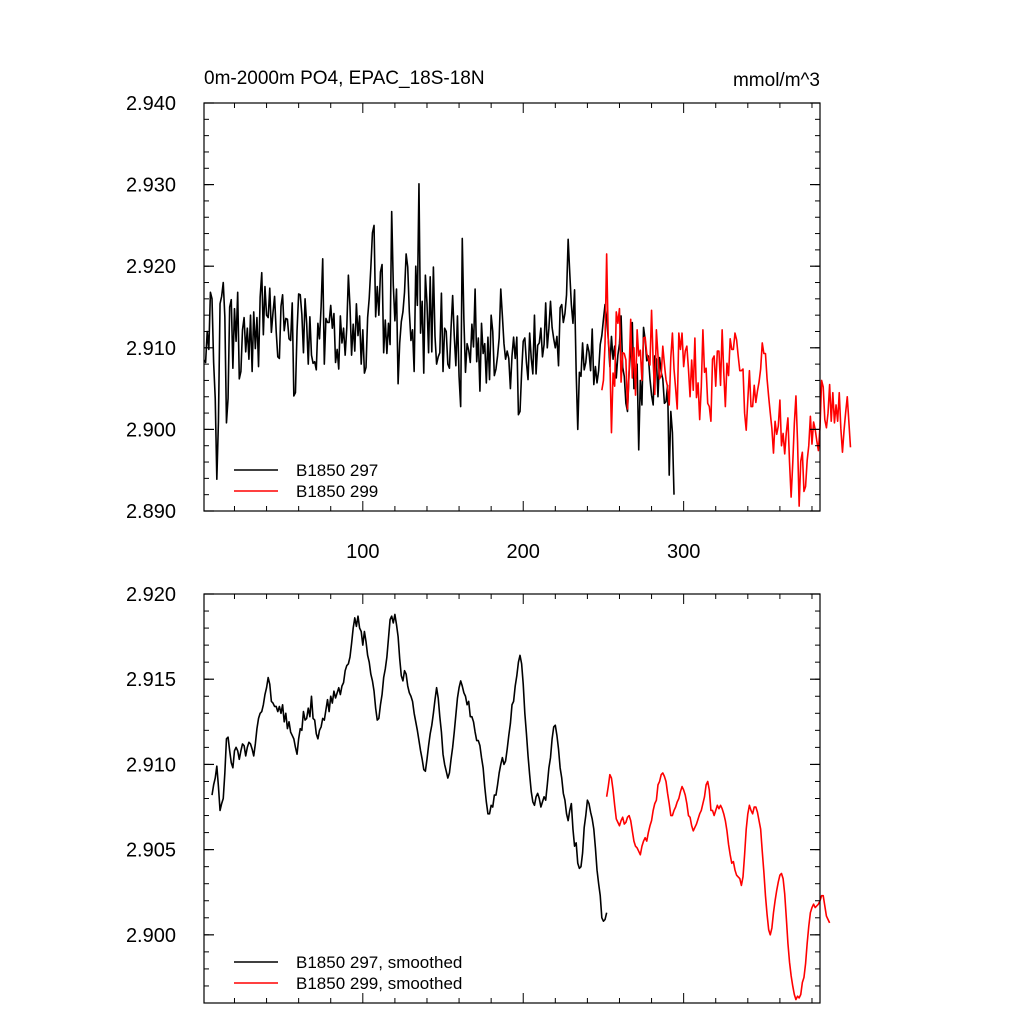  I want to click on legend-label: B1850 297, so click(337, 470).